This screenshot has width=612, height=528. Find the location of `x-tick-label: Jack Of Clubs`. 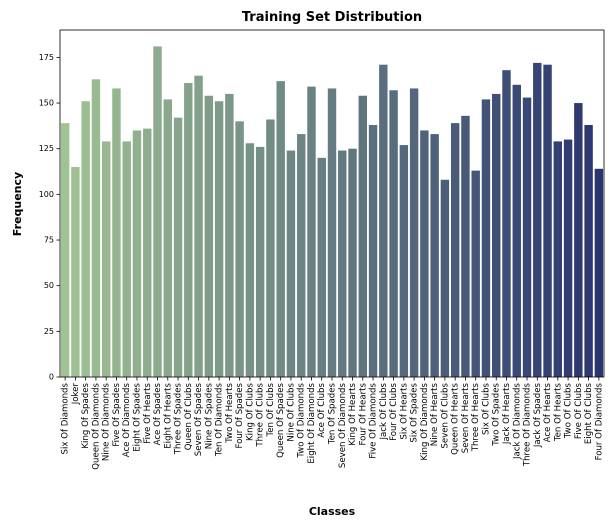

x-tick-label: Jack Of Clubs is located at coordinates (384, 411).